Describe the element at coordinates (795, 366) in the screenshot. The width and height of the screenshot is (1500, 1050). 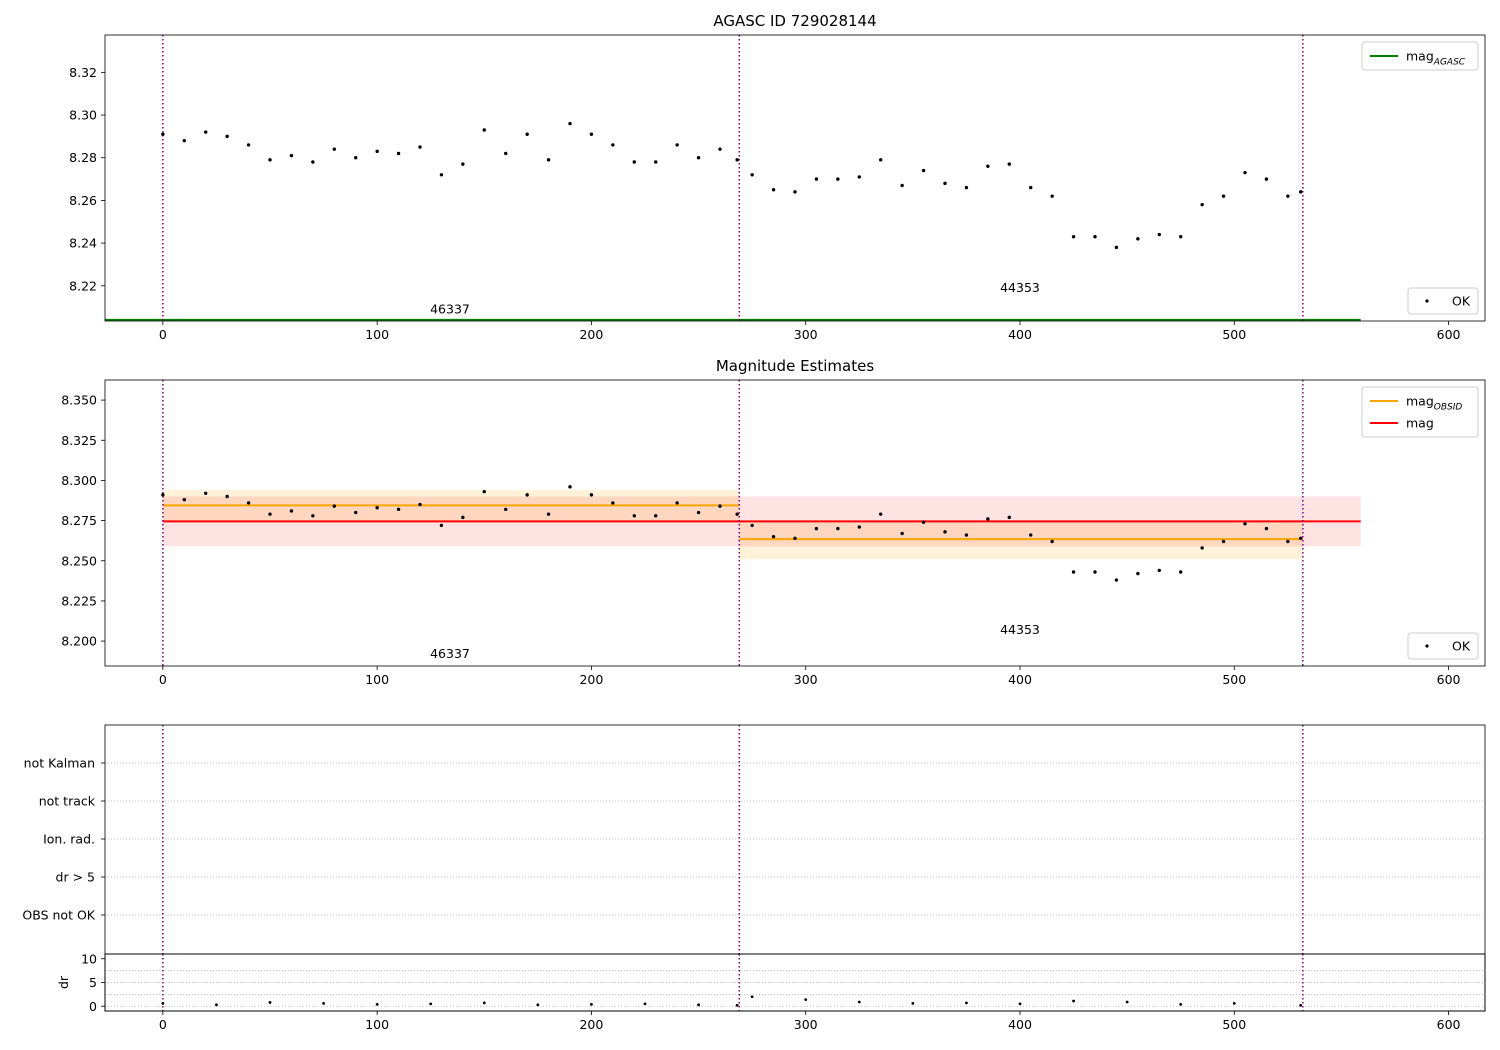
I see `panel-title: Magnitude Estimates` at that location.